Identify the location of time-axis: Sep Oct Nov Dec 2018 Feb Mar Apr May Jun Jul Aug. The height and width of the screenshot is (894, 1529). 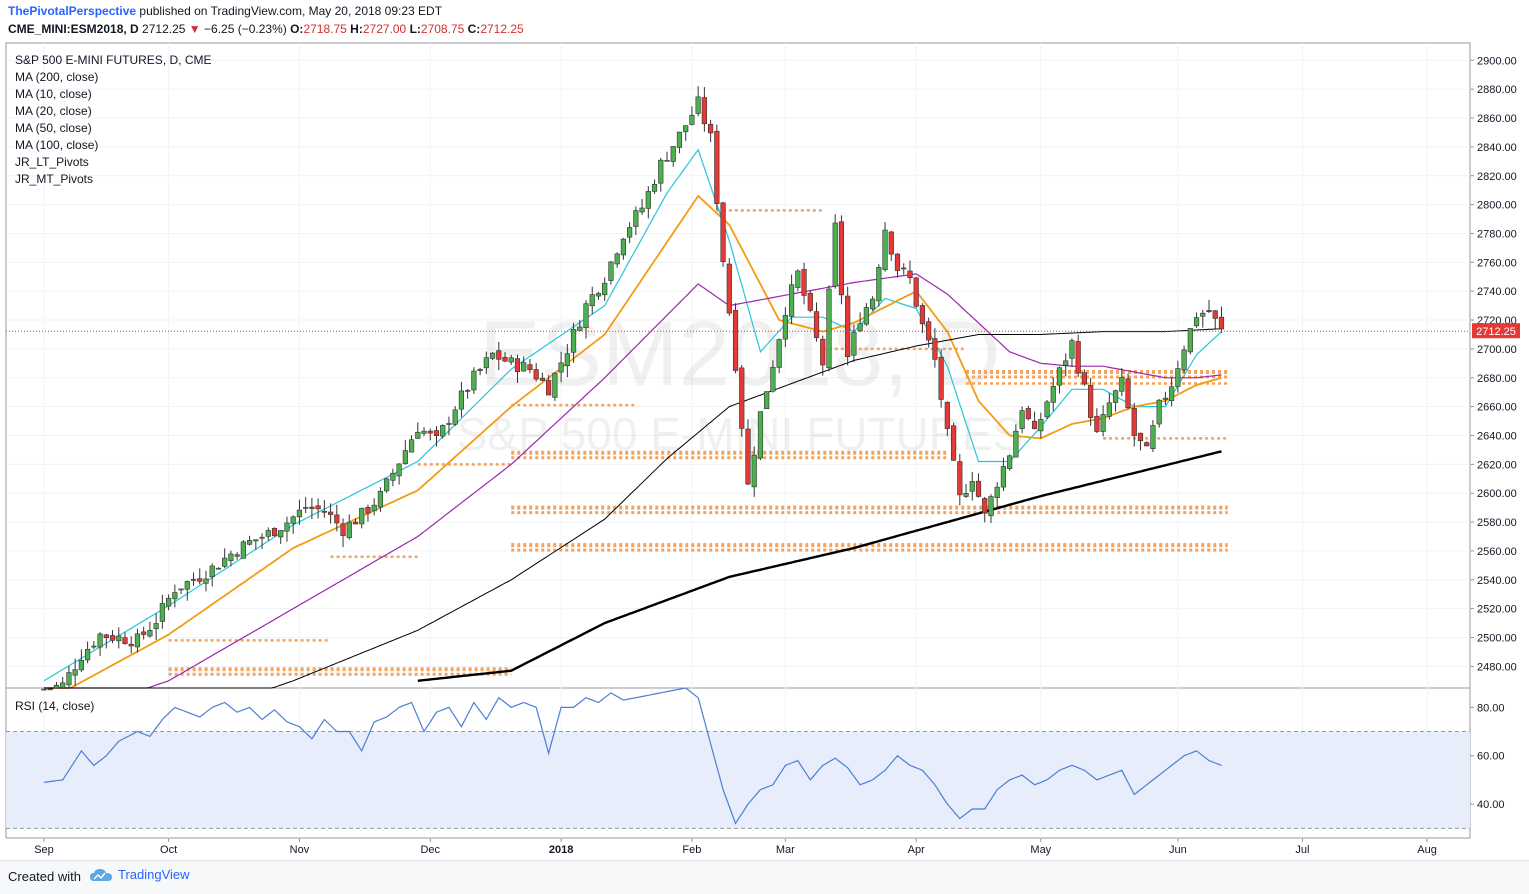
(735, 847).